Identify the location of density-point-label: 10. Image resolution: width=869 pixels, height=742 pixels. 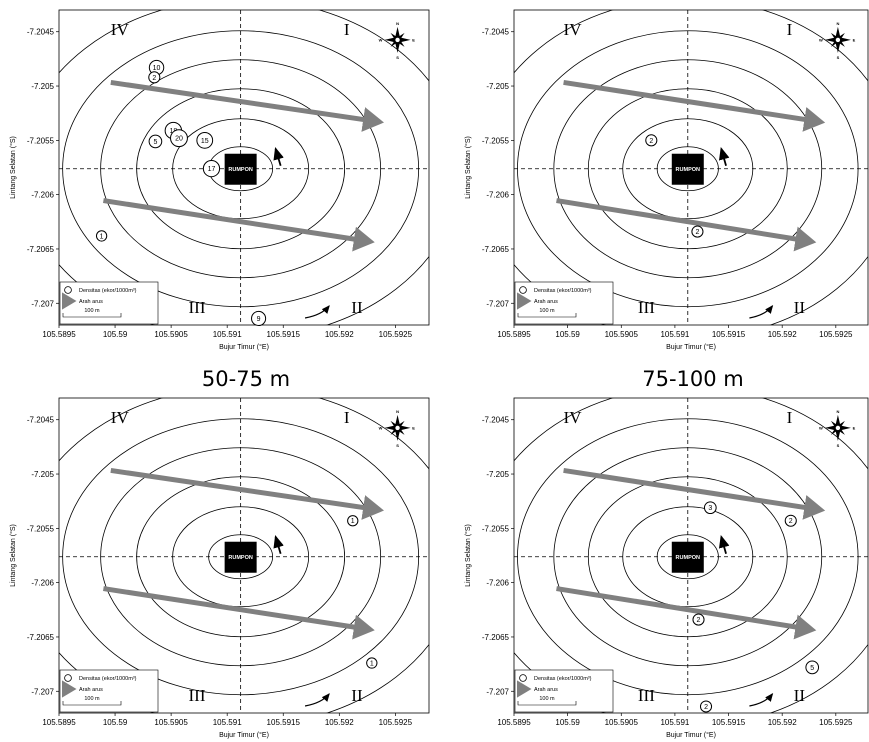
(157, 68).